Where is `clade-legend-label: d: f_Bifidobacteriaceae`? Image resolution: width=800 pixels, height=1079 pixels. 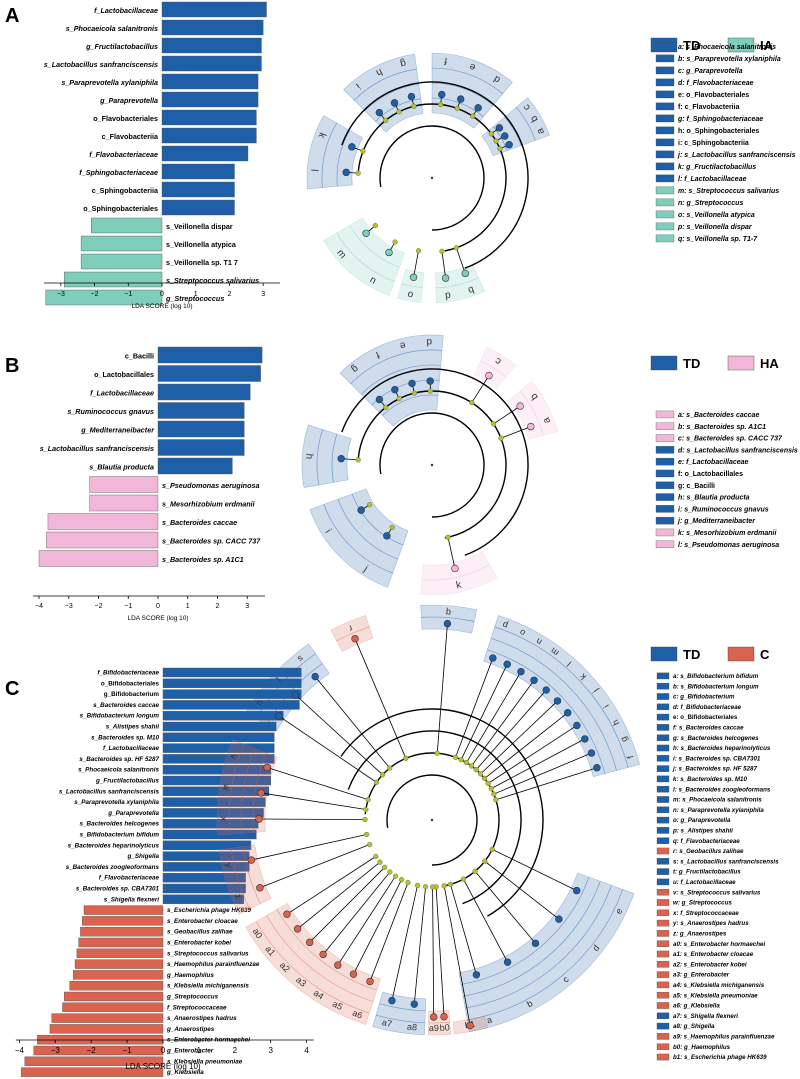
clade-legend-label: d: f_Bifidobacteriaceae is located at coordinates (707, 707).